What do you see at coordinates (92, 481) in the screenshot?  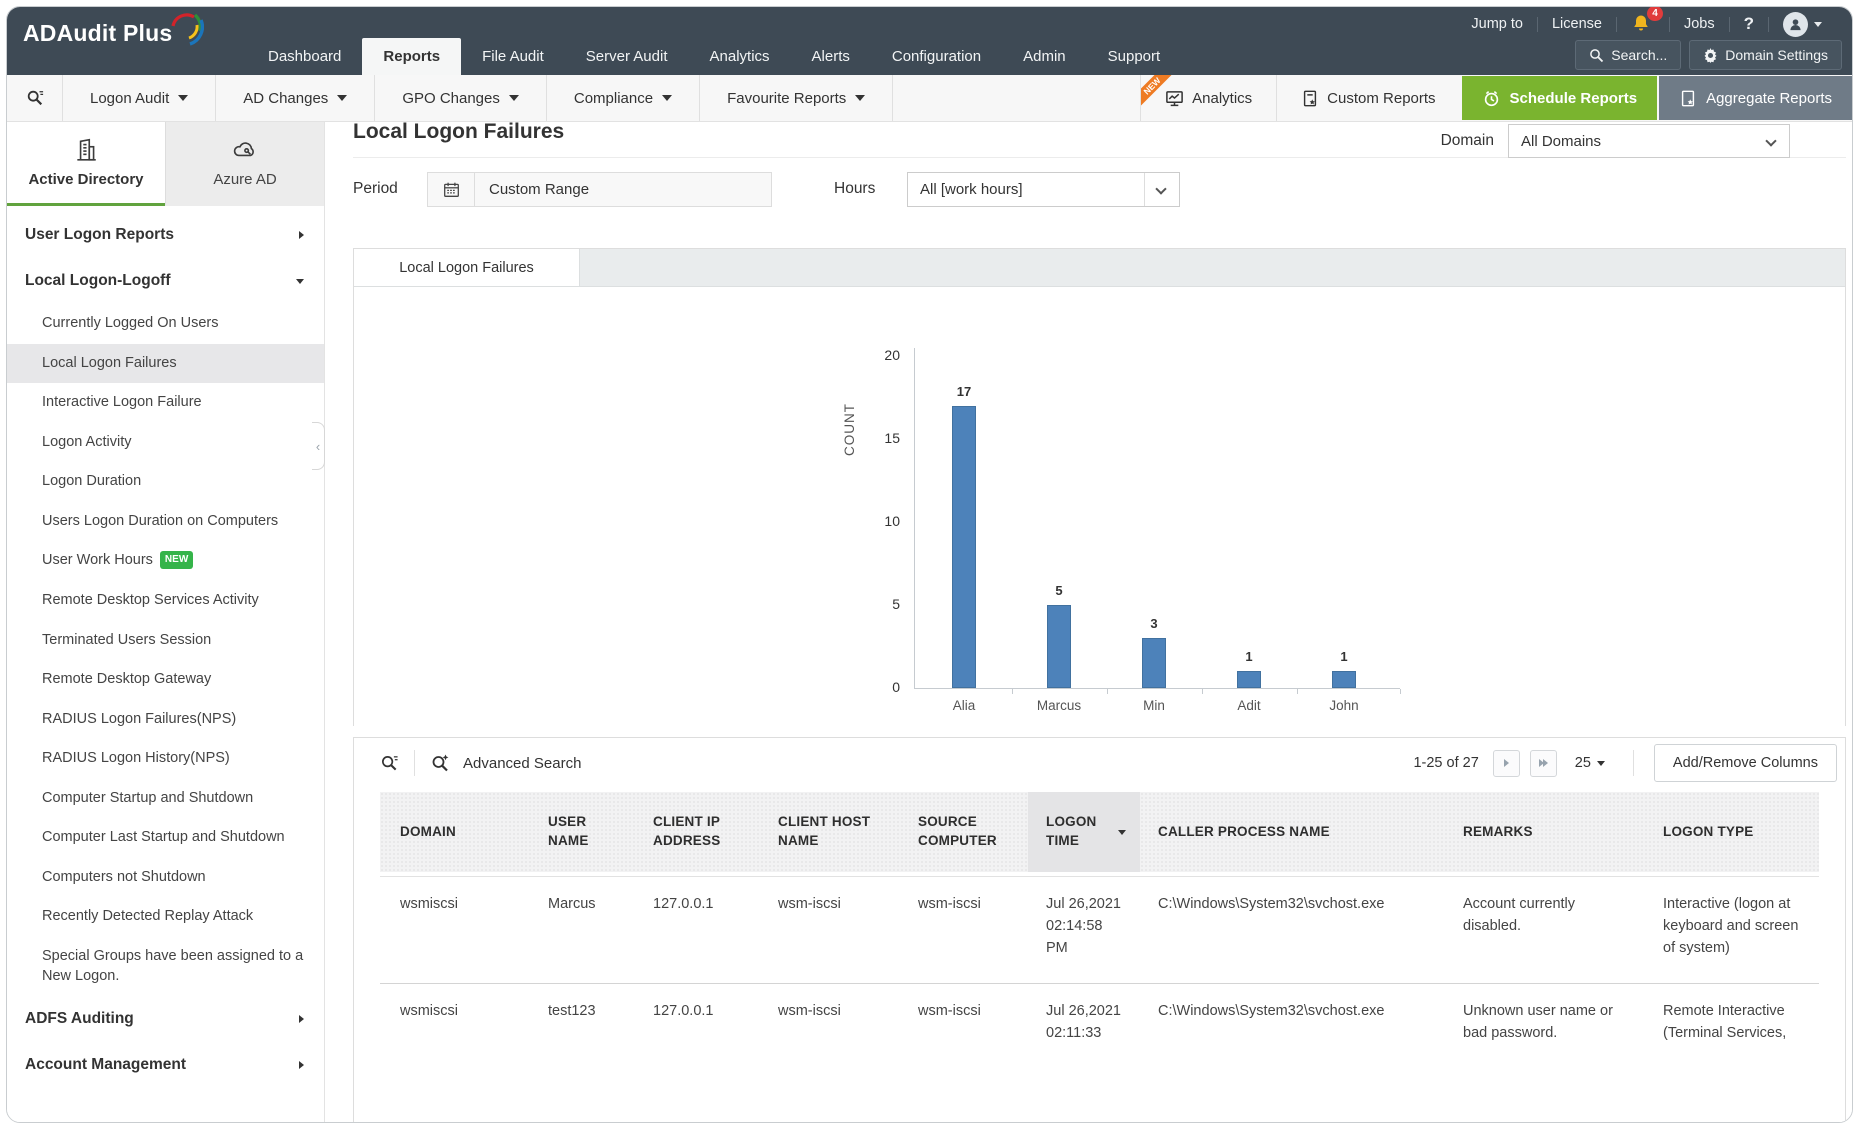 I see `sidebar-item-label: Logon Duration` at bounding box center [92, 481].